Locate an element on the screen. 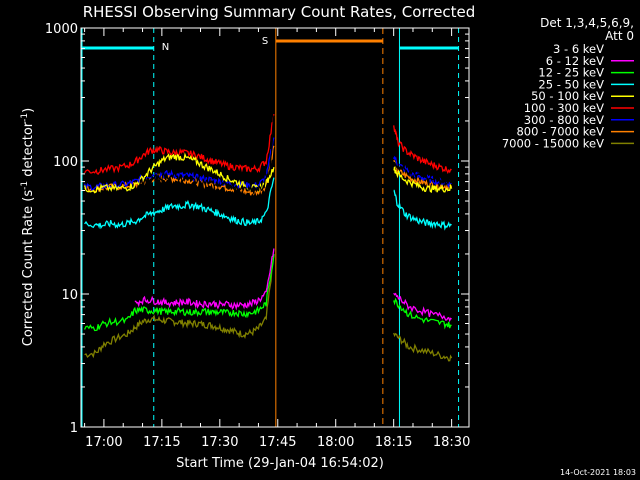 Image resolution: width=640 pixels, height=480 pixels. y-tick-label: 10 is located at coordinates (69, 295).